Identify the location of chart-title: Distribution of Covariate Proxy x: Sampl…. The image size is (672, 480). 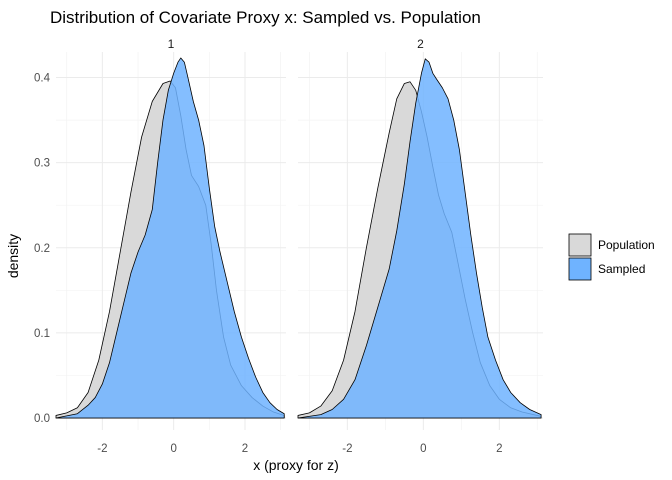
(265, 17).